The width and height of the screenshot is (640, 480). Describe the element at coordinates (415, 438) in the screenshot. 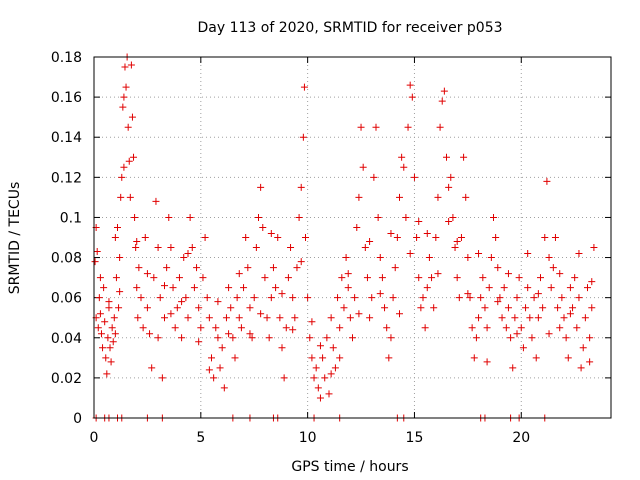

I see `x-tick-label: 15` at that location.